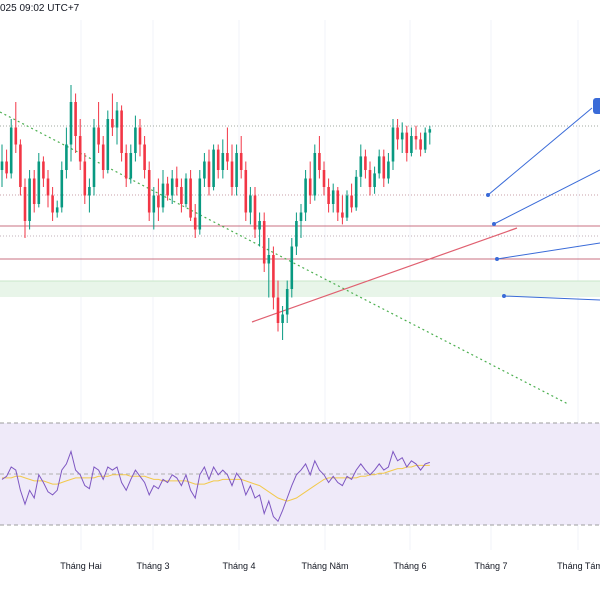 The width and height of the screenshot is (600, 600). What do you see at coordinates (384, 275) in the screenshot?
I see `ascending-trendline` at bounding box center [384, 275].